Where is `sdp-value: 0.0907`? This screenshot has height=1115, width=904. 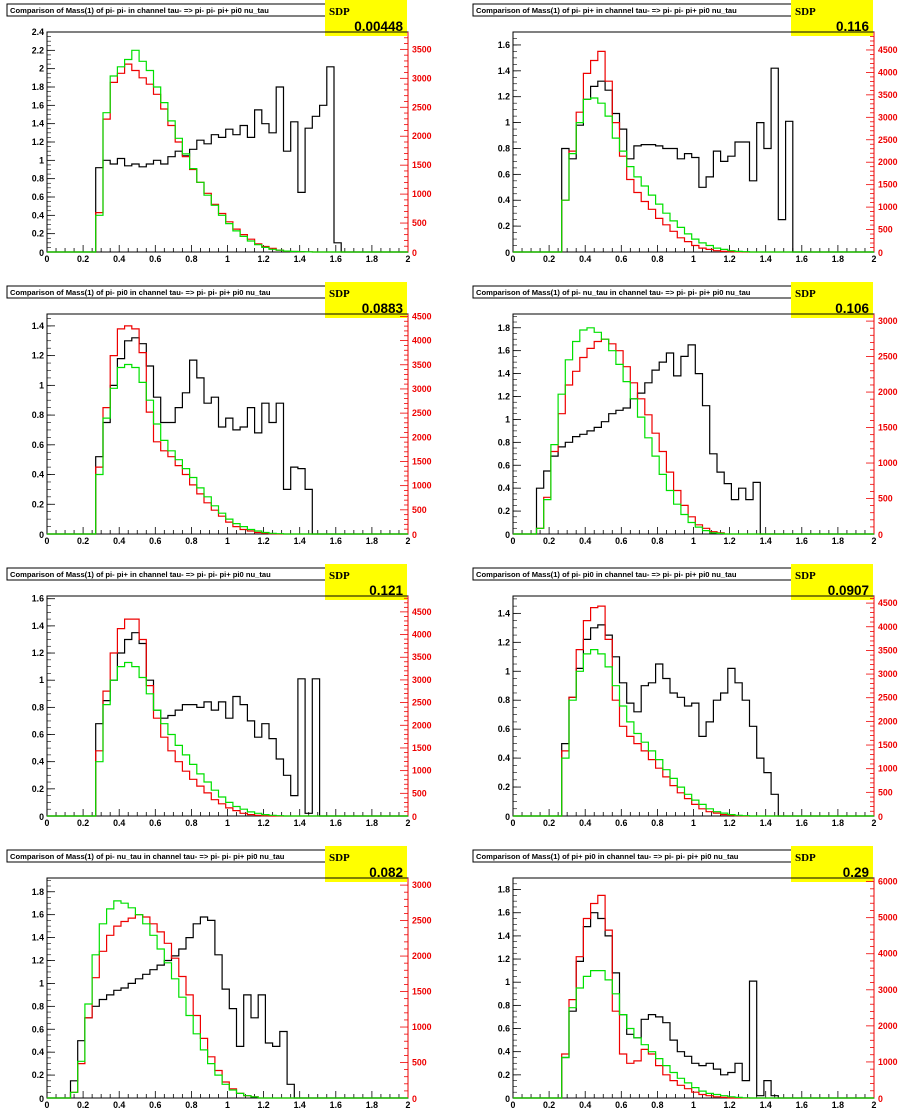 sdp-value: 0.0907 is located at coordinates (848, 590).